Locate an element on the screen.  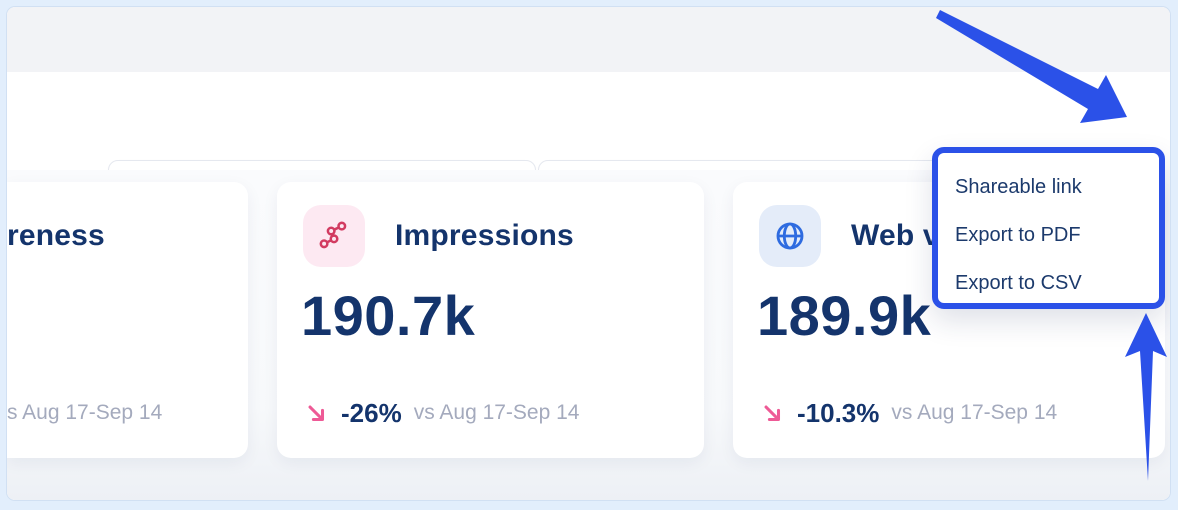
top-strip is located at coordinates (588, 39).